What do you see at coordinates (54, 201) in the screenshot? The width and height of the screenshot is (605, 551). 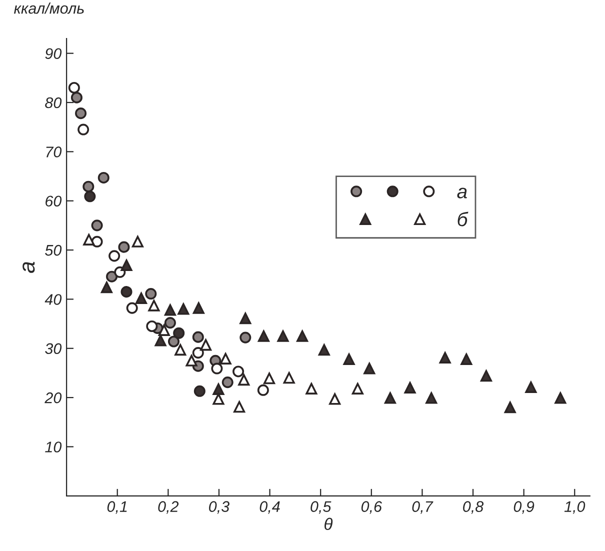 I see `y-tick-label: 60` at bounding box center [54, 201].